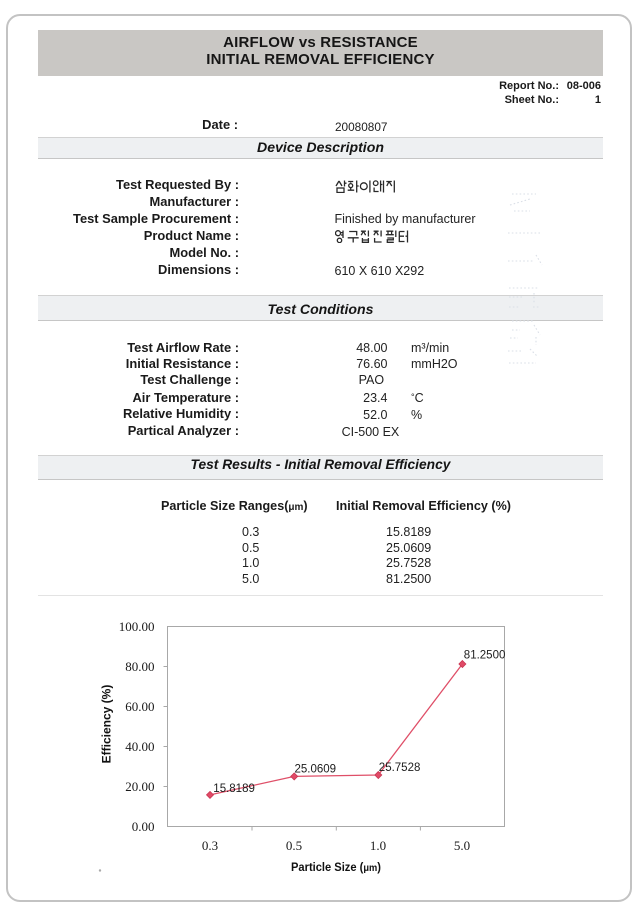 This screenshot has width=637, height=918. I want to click on svg-text: 100.00, so click(137, 626).